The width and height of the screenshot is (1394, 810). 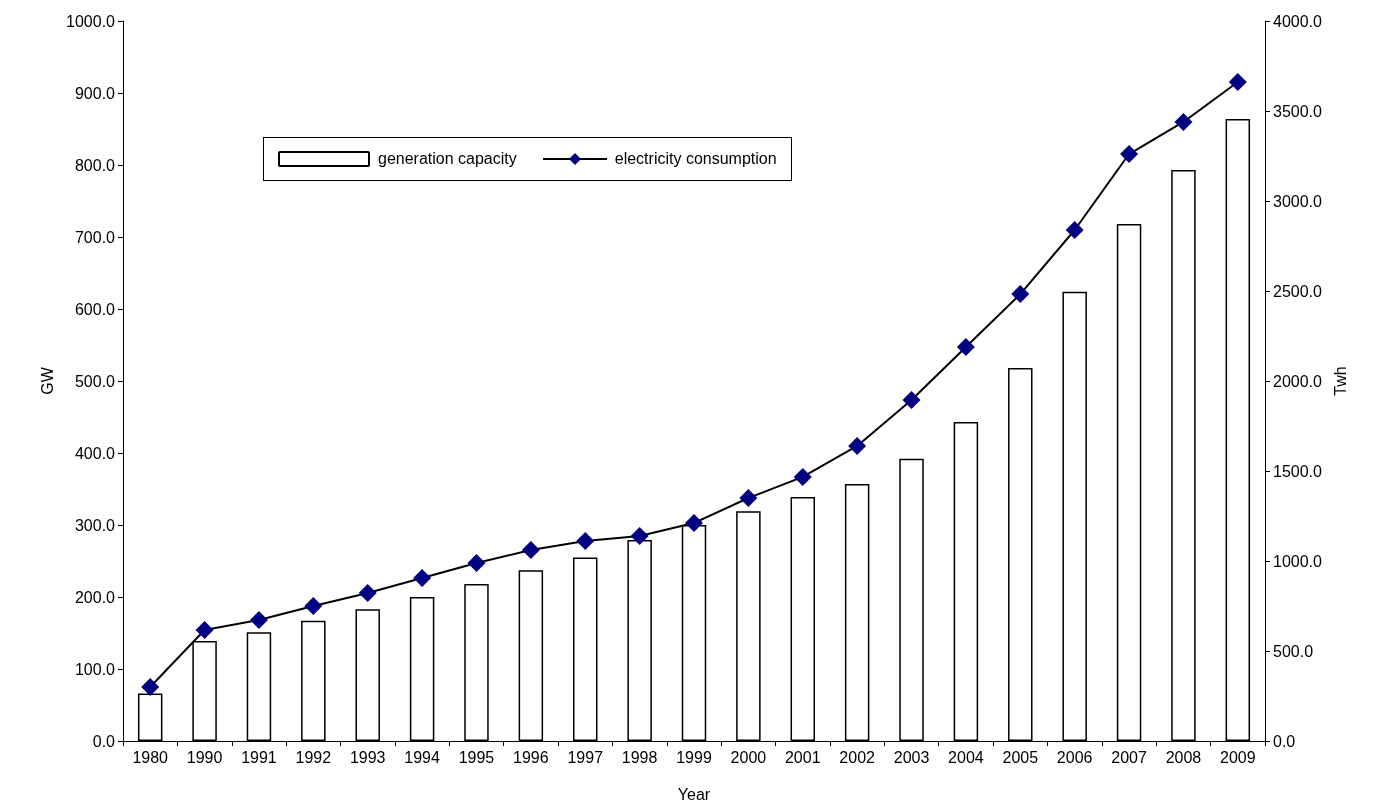 What do you see at coordinates (1238, 757) in the screenshot?
I see `x-tick-label: 2009` at bounding box center [1238, 757].